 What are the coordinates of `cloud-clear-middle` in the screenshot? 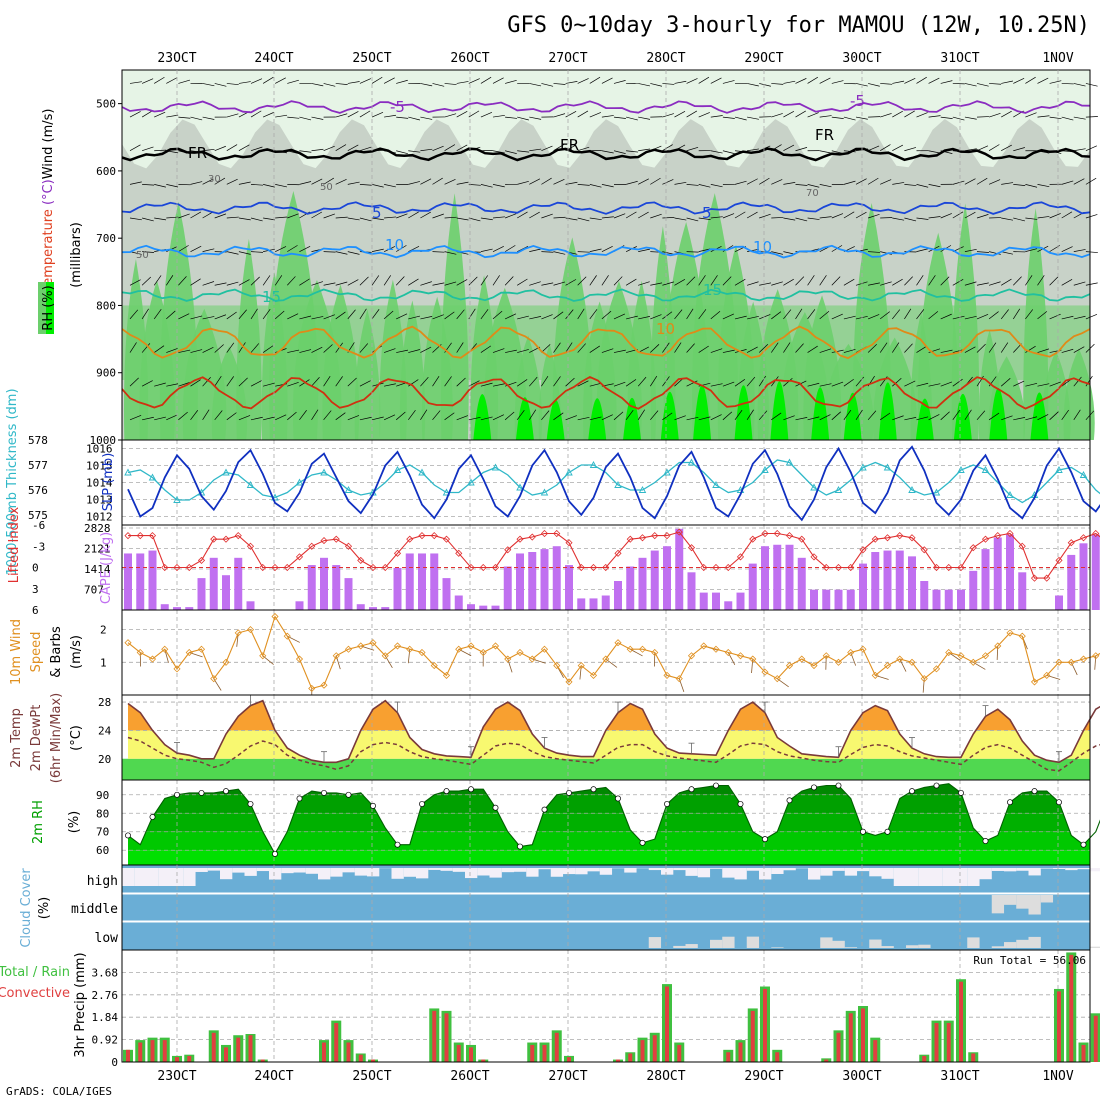 It's located at (1010, 900).